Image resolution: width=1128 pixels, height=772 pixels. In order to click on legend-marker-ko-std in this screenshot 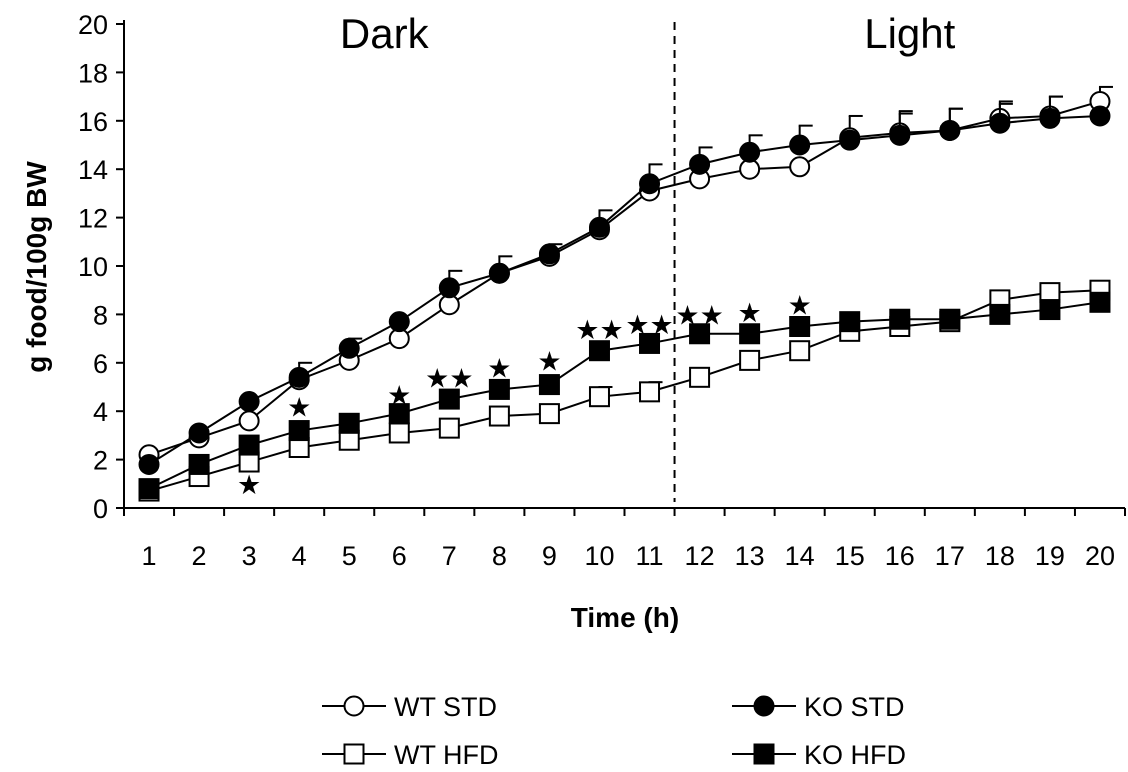, I will do `click(764, 706)`.